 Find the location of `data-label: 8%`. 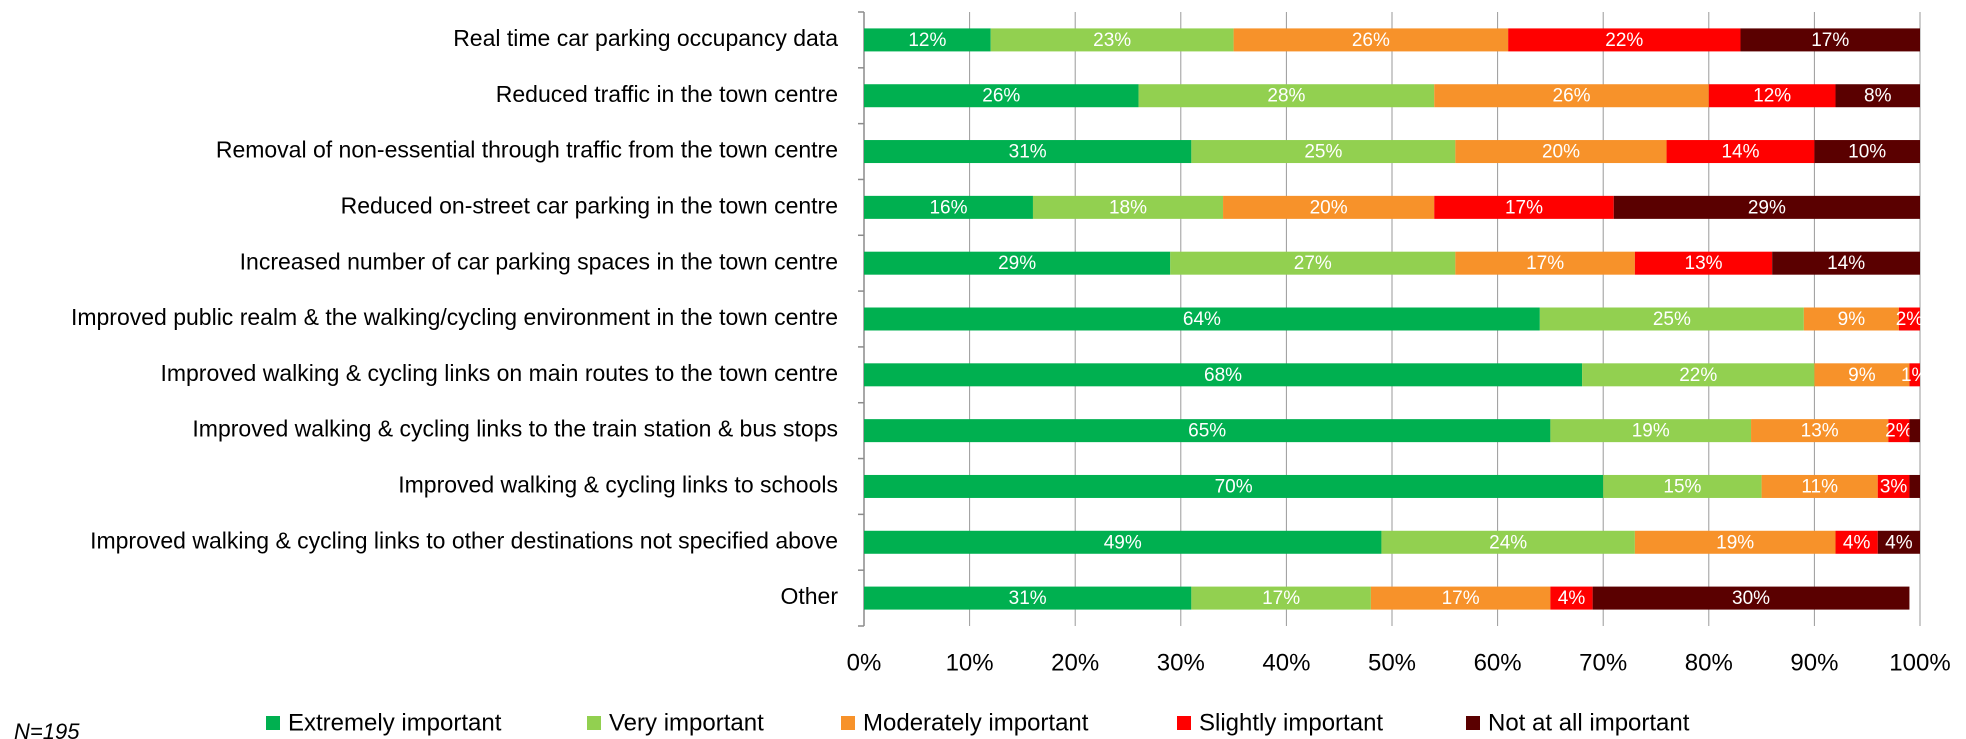

data-label: 8% is located at coordinates (1878, 96).